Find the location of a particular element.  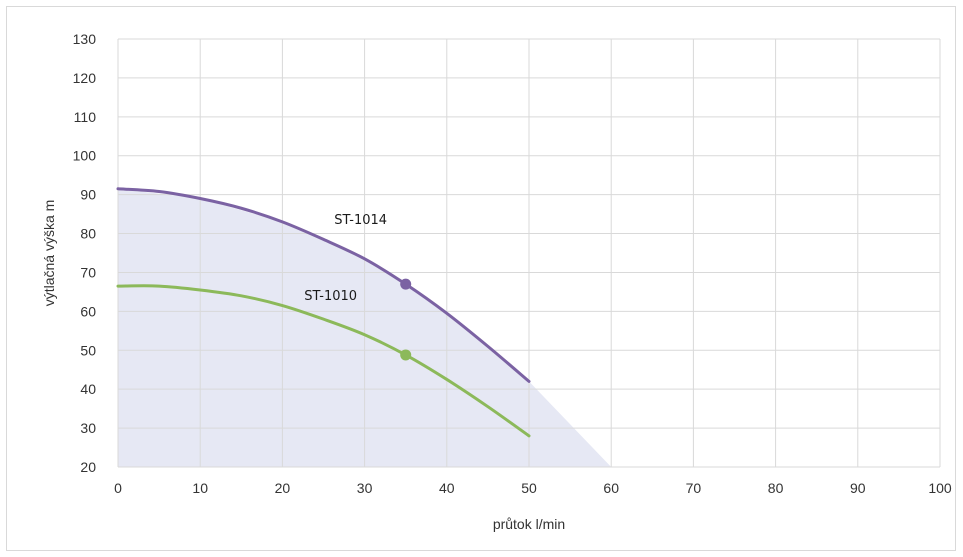

x-tick-label: 0 is located at coordinates (118, 488).